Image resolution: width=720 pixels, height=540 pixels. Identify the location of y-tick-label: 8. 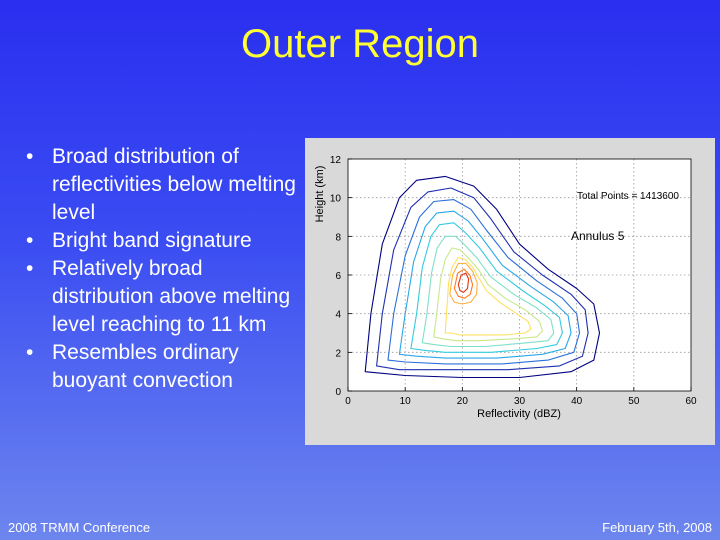
(338, 237).